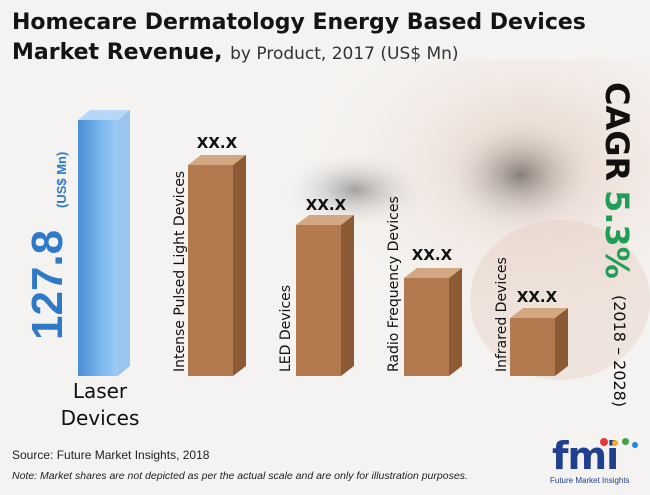 This screenshot has width=650, height=495. What do you see at coordinates (432, 255) in the screenshot?
I see `data-label-rf: XX.X` at bounding box center [432, 255].